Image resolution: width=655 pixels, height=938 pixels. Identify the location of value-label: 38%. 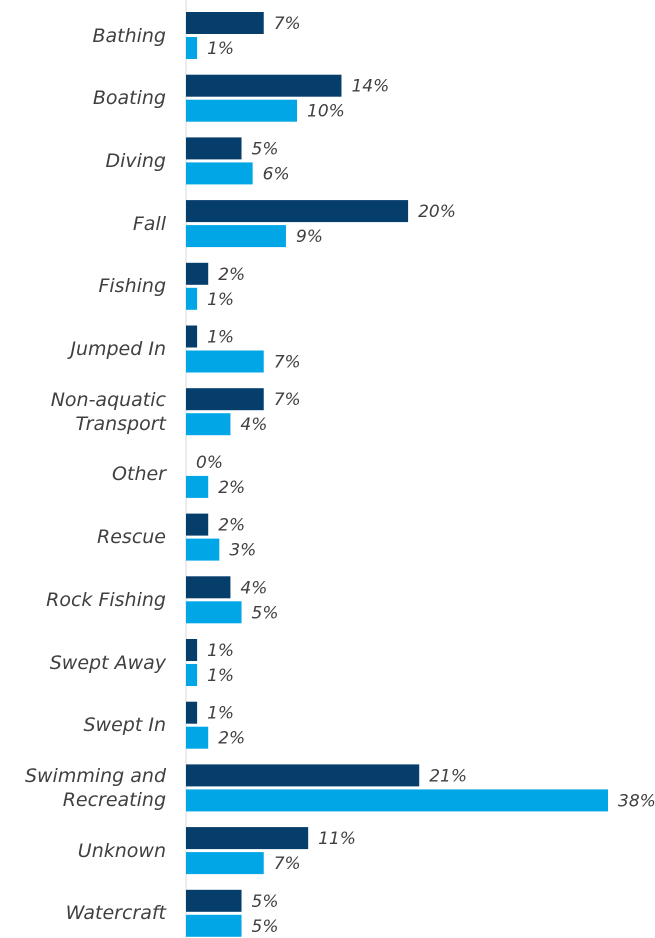
(636, 801).